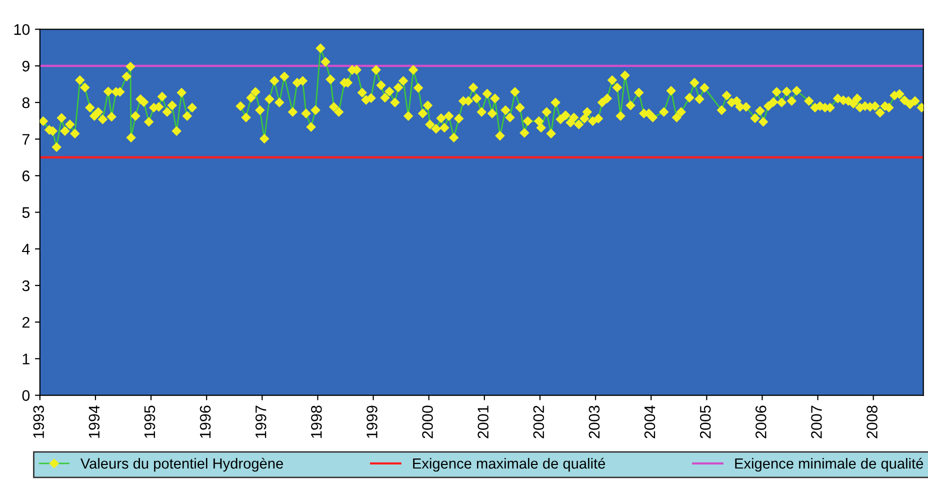  What do you see at coordinates (316, 422) in the screenshot?
I see `x-tick-label: 1998` at bounding box center [316, 422].